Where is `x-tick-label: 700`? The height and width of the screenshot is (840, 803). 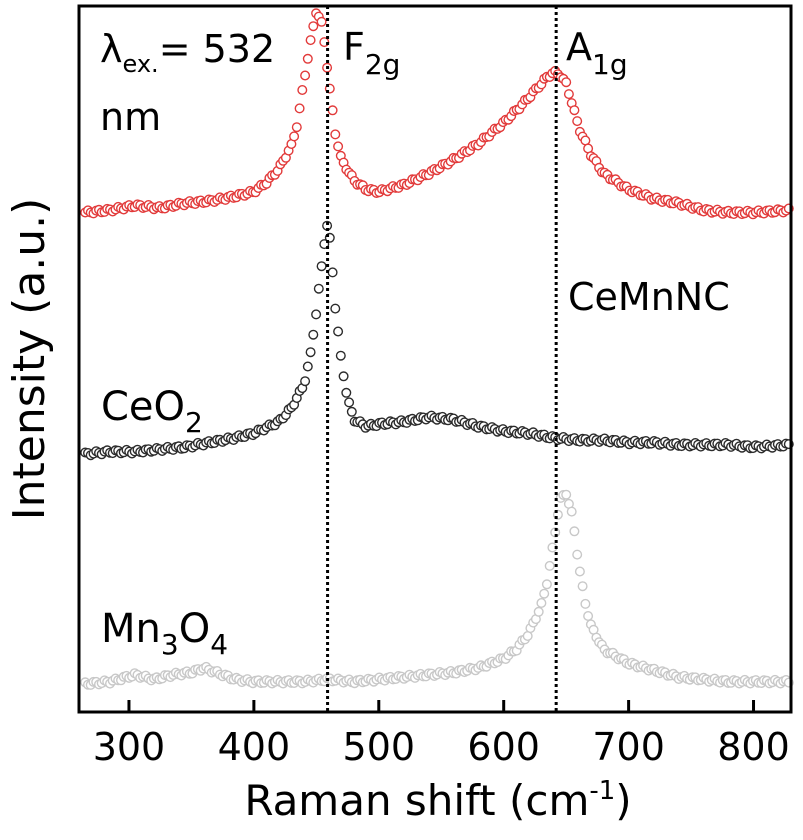 x-tick-label: 700 is located at coordinates (628, 747).